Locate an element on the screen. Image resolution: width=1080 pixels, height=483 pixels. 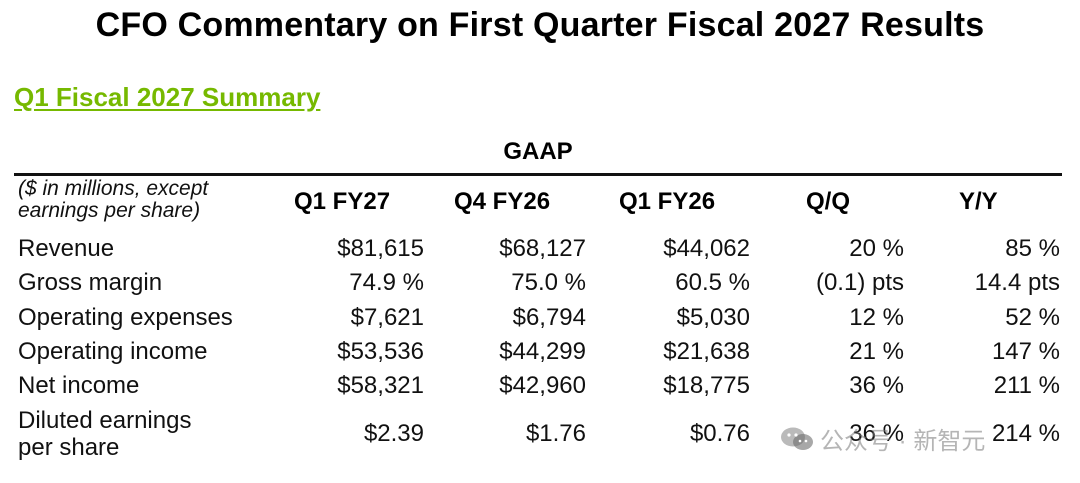
cell-value: $7,621 is located at coordinates (387, 317).